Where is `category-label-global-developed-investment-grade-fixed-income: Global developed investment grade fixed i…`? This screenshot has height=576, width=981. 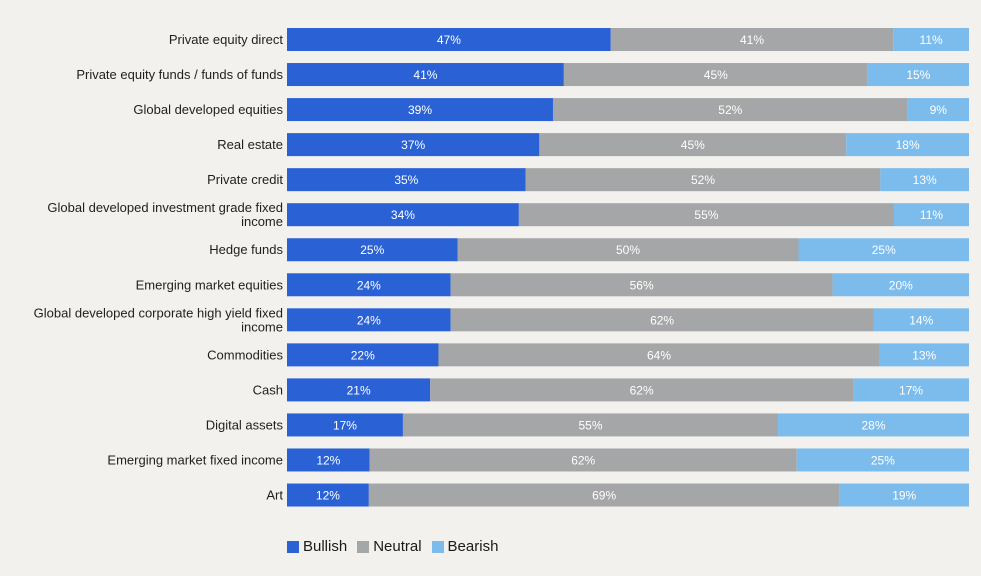
category-label-global-developed-investment-grade-fixed-income: Global developed investment grade fixed i… is located at coordinates (165, 214).